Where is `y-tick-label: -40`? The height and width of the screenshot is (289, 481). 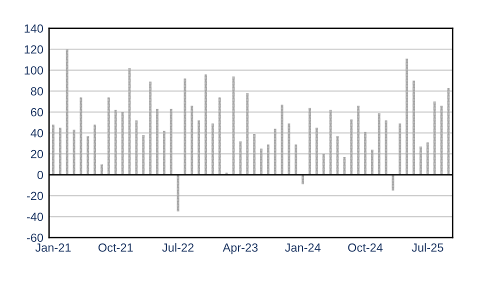 y-tick-label: -40 is located at coordinates (35, 217).